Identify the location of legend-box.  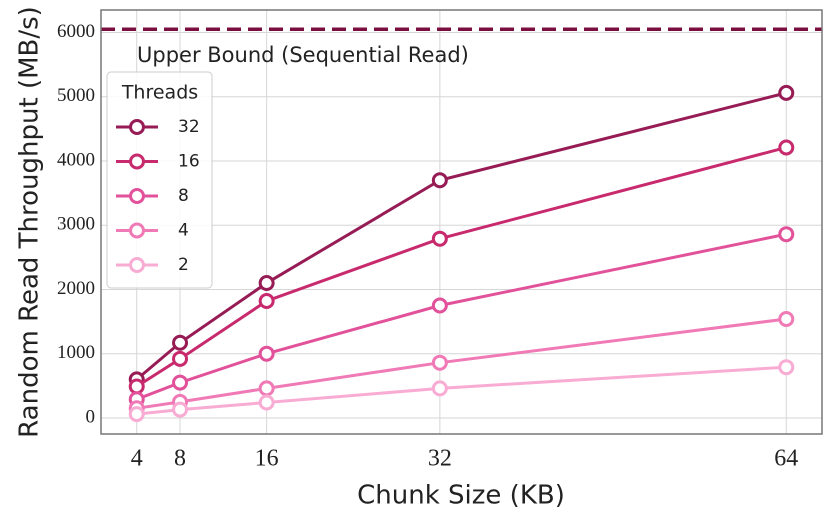
(159, 180).